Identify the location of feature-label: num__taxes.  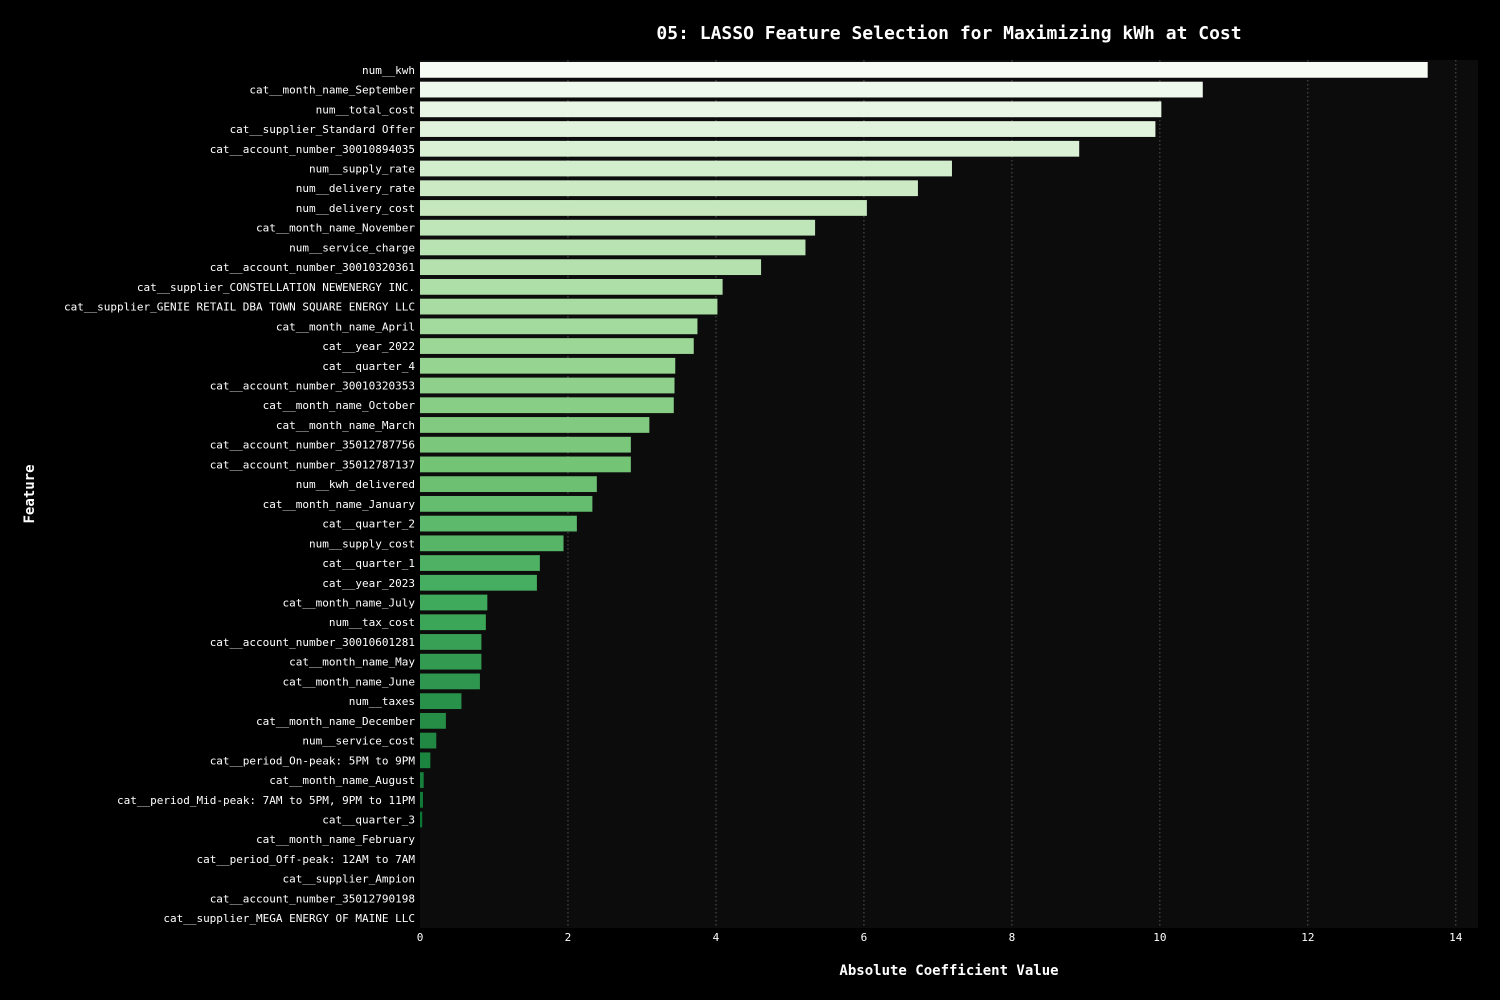
(382, 701).